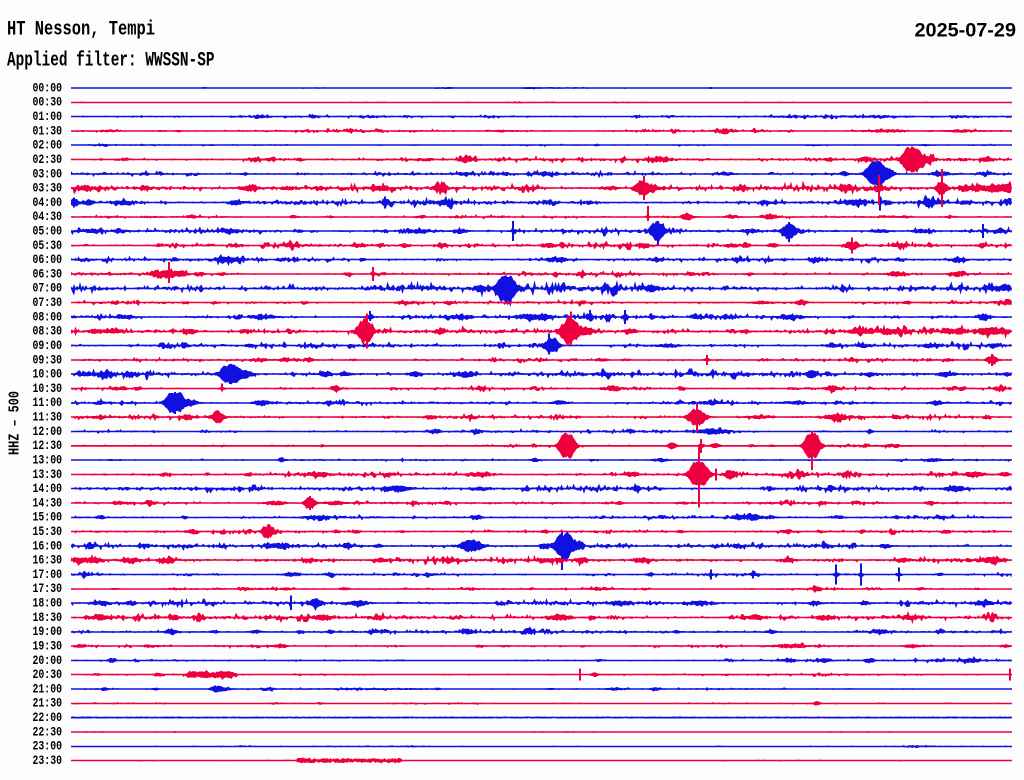 The height and width of the screenshot is (780, 1024). Describe the element at coordinates (48, 588) in the screenshot. I see `svg-text: 17:30` at that location.